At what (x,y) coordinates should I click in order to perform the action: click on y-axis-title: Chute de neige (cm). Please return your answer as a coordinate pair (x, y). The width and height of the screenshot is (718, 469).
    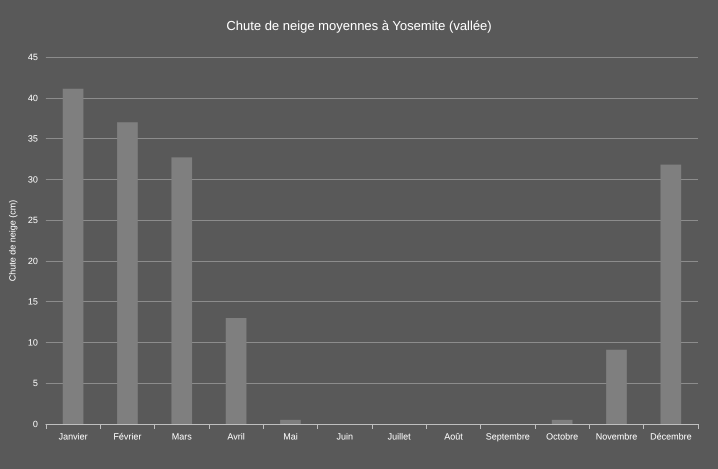
    Looking at the image, I should click on (13, 241).